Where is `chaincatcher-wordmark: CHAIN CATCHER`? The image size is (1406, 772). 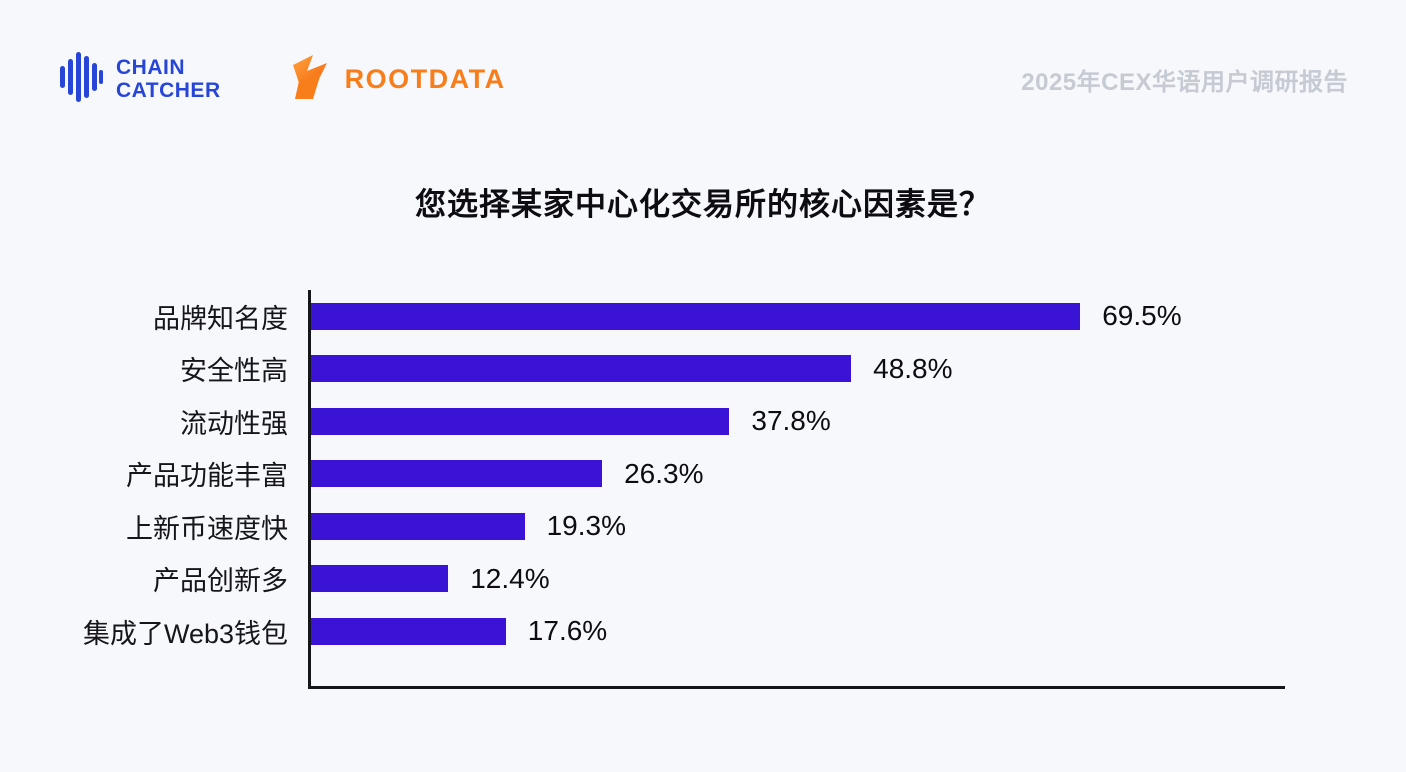
chaincatcher-wordmark: CHAIN CATCHER is located at coordinates (168, 78).